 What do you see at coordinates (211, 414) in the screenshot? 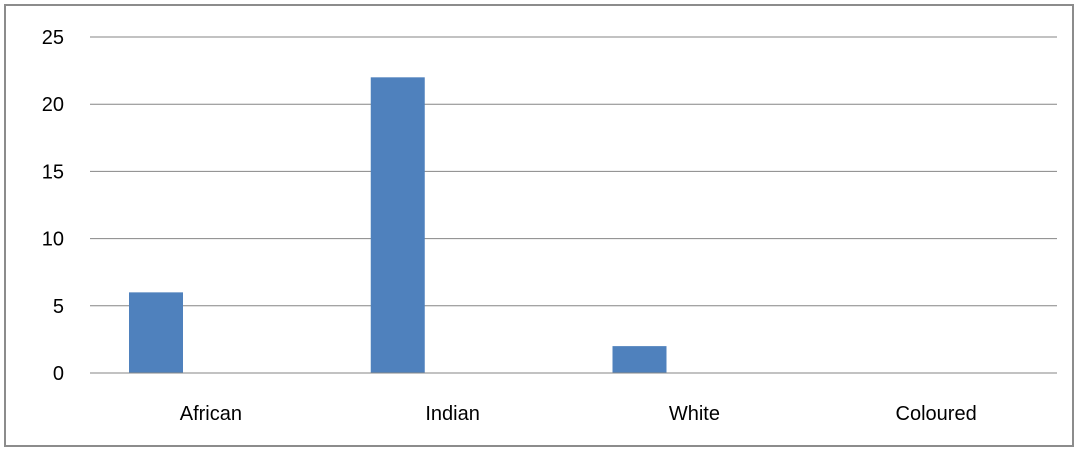
I see `x-category-label: African` at bounding box center [211, 414].